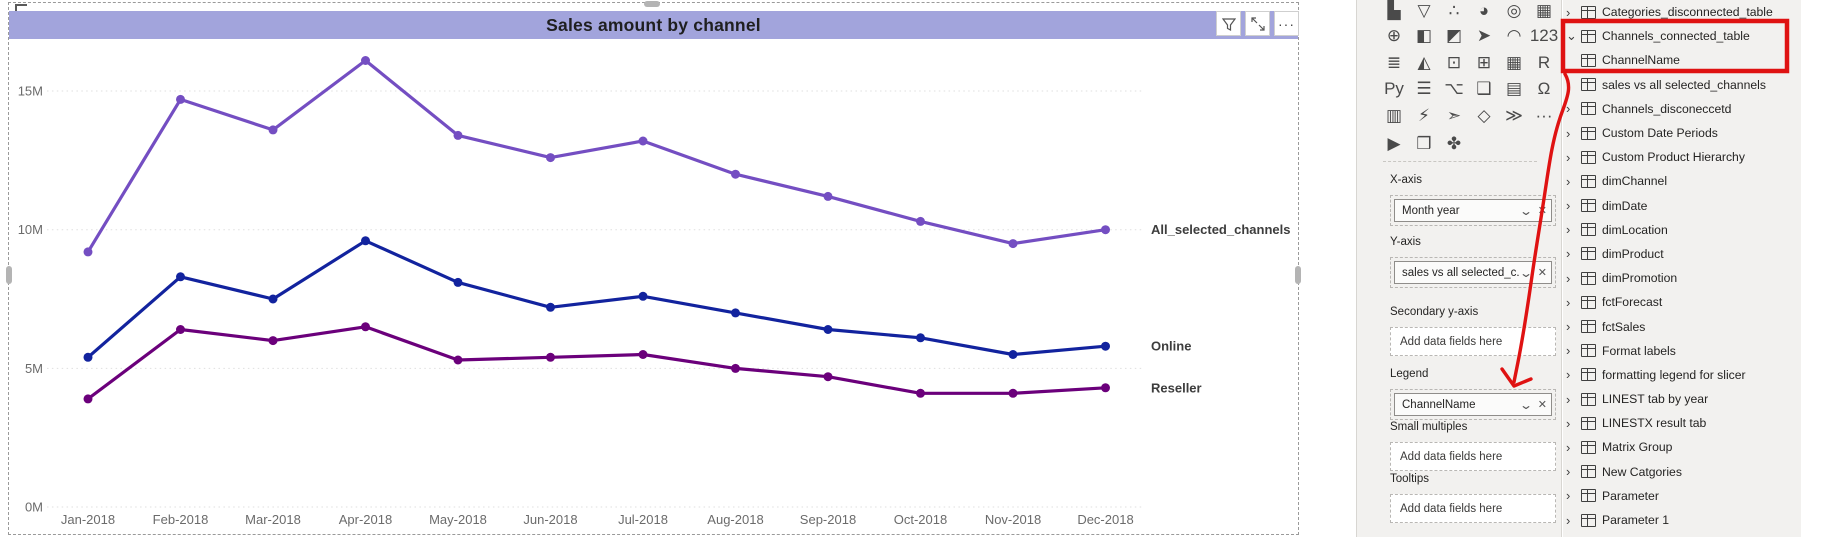 Image resolution: width=1836 pixels, height=537 pixels. I want to click on visual-type-icon: ◕, so click(1484, 10).